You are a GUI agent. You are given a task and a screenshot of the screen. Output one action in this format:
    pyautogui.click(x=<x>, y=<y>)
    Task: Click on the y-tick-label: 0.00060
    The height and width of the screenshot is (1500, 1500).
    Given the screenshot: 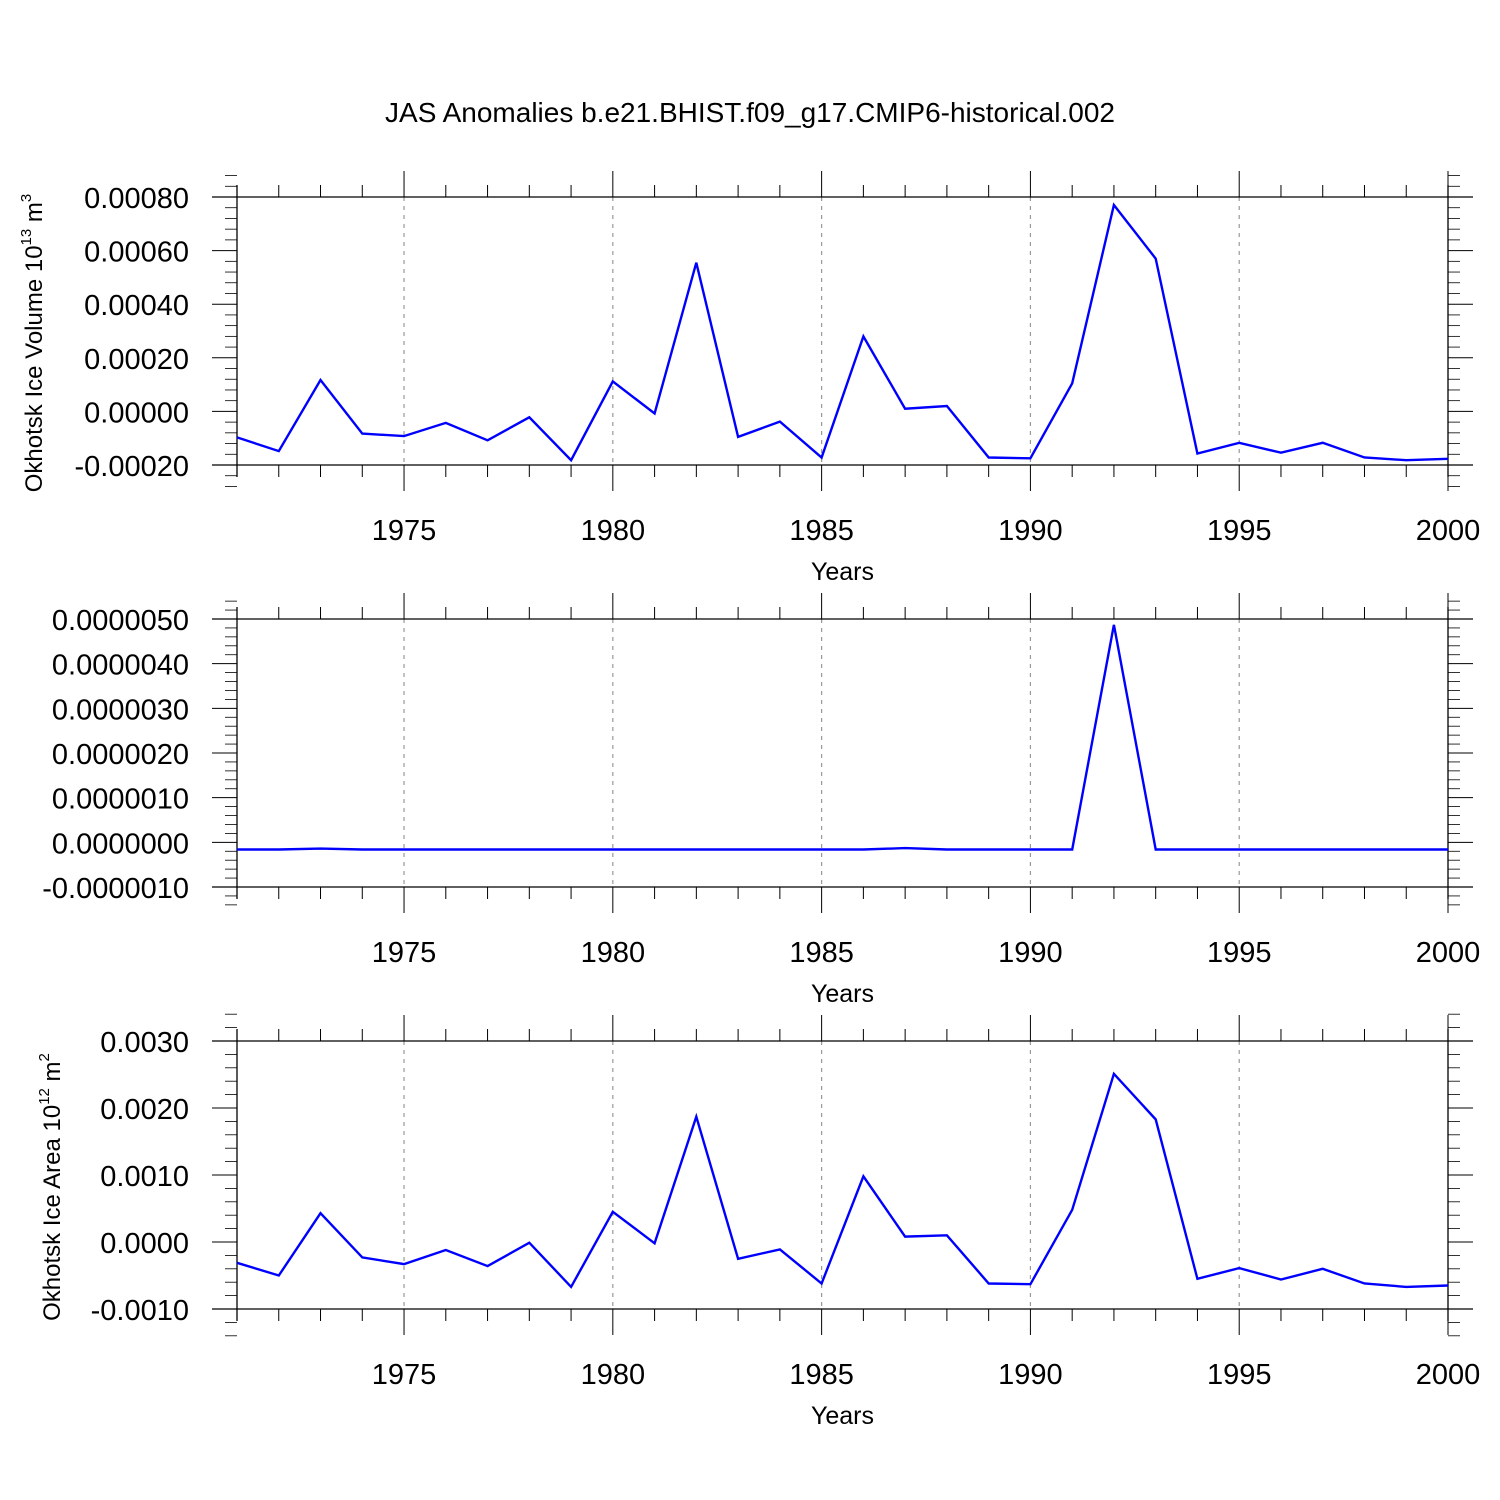 What is the action you would take?
    pyautogui.click(x=136, y=253)
    